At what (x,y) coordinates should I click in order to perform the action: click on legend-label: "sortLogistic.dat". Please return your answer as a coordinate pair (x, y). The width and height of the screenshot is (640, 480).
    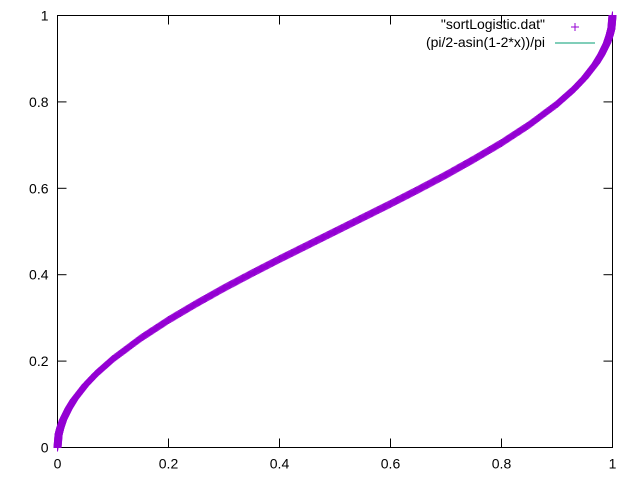
    Looking at the image, I should click on (493, 24).